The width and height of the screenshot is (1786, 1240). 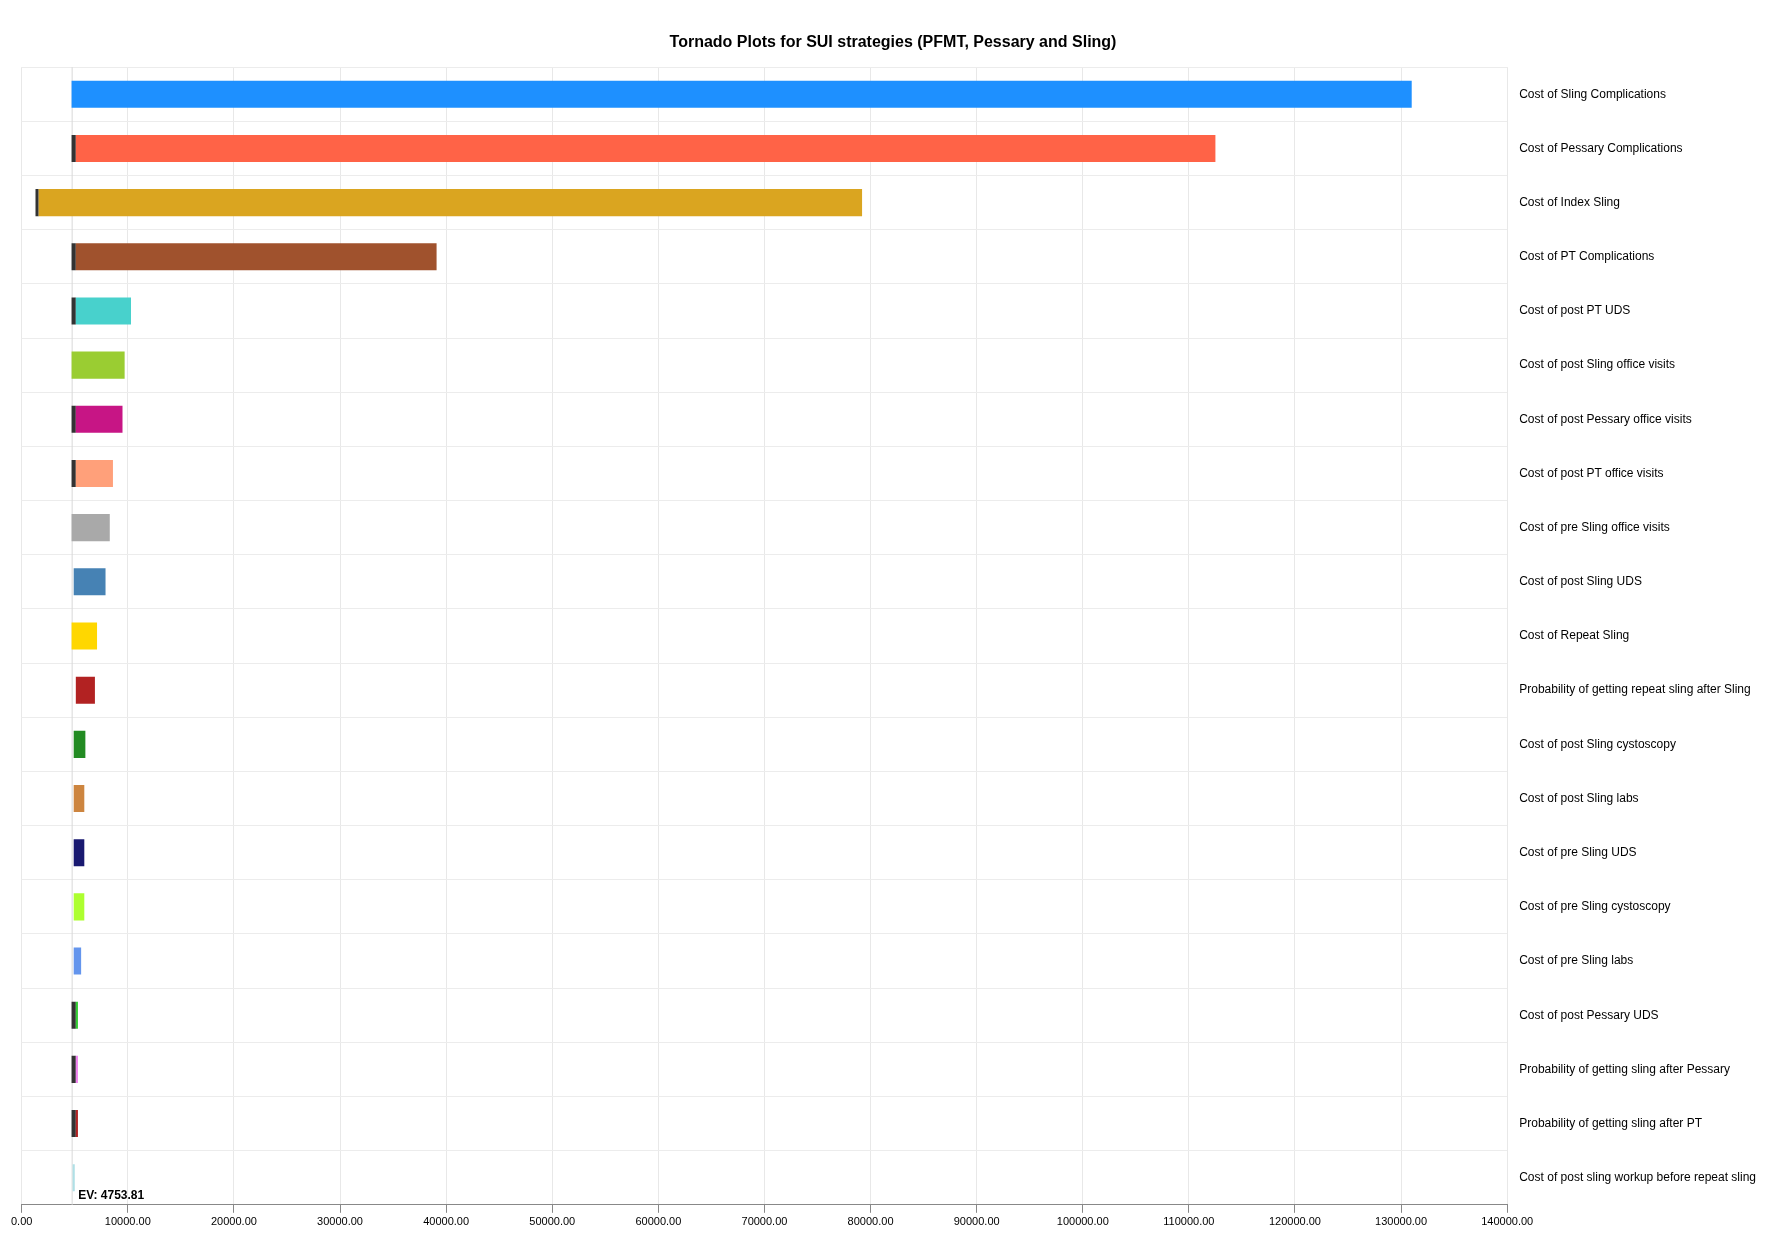 I want to click on y-tick-label: Cost of post Pessary UDS, so click(x=1589, y=1014).